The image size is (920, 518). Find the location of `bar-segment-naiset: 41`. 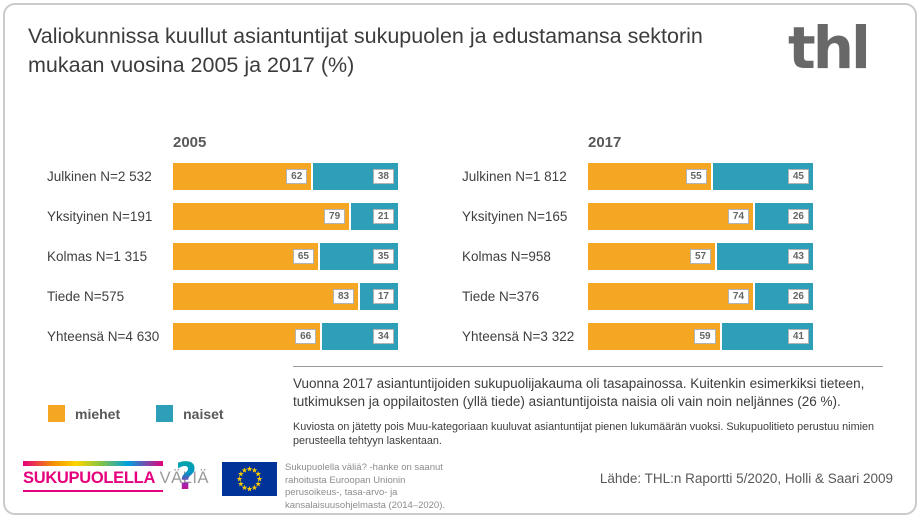

bar-segment-naiset: 41 is located at coordinates (767, 336).